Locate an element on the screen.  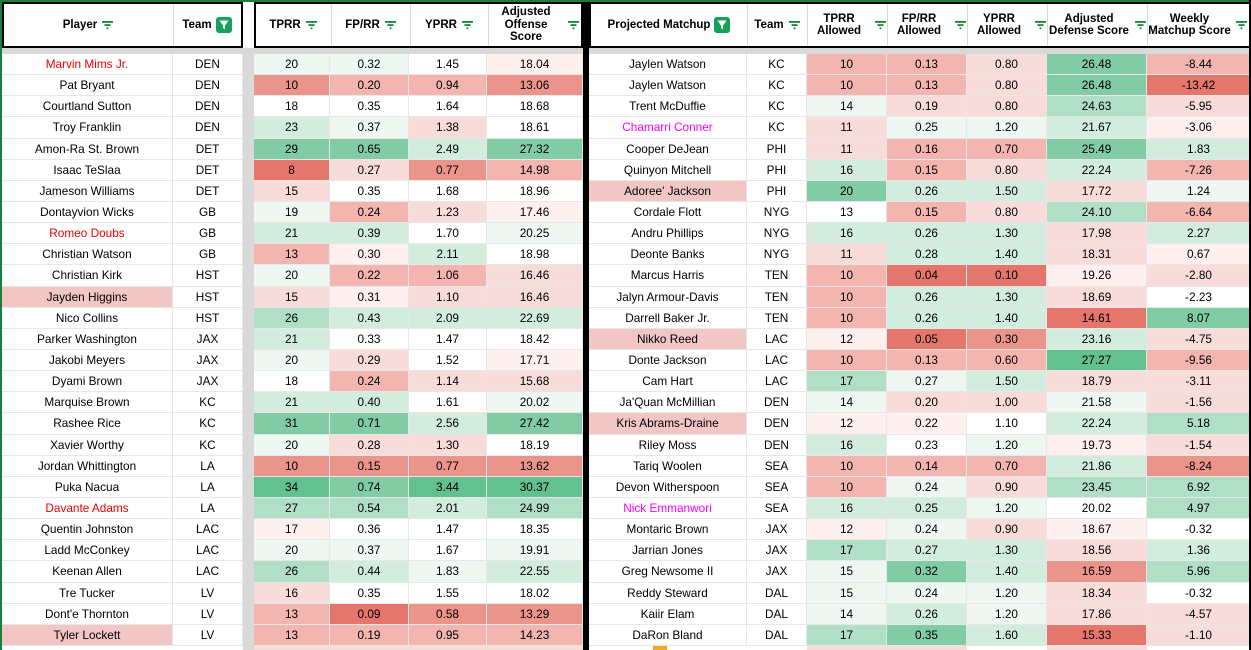
player-cell: Christian Kirk is located at coordinates (87, 276).